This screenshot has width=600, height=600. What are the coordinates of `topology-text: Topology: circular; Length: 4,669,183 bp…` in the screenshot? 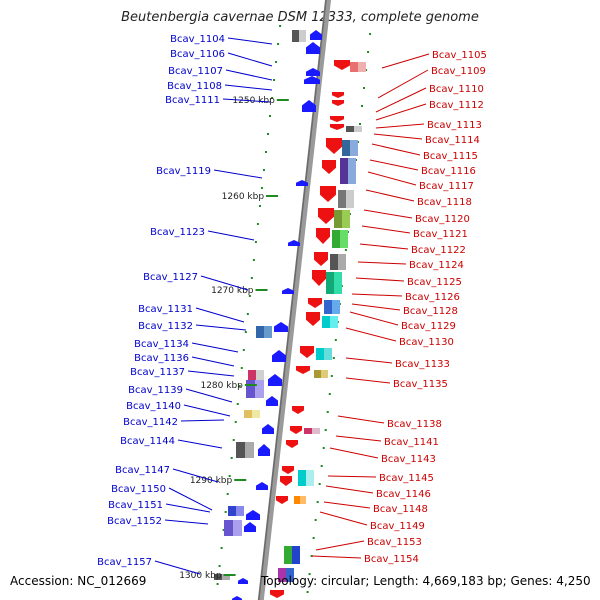 It's located at (426, 581).